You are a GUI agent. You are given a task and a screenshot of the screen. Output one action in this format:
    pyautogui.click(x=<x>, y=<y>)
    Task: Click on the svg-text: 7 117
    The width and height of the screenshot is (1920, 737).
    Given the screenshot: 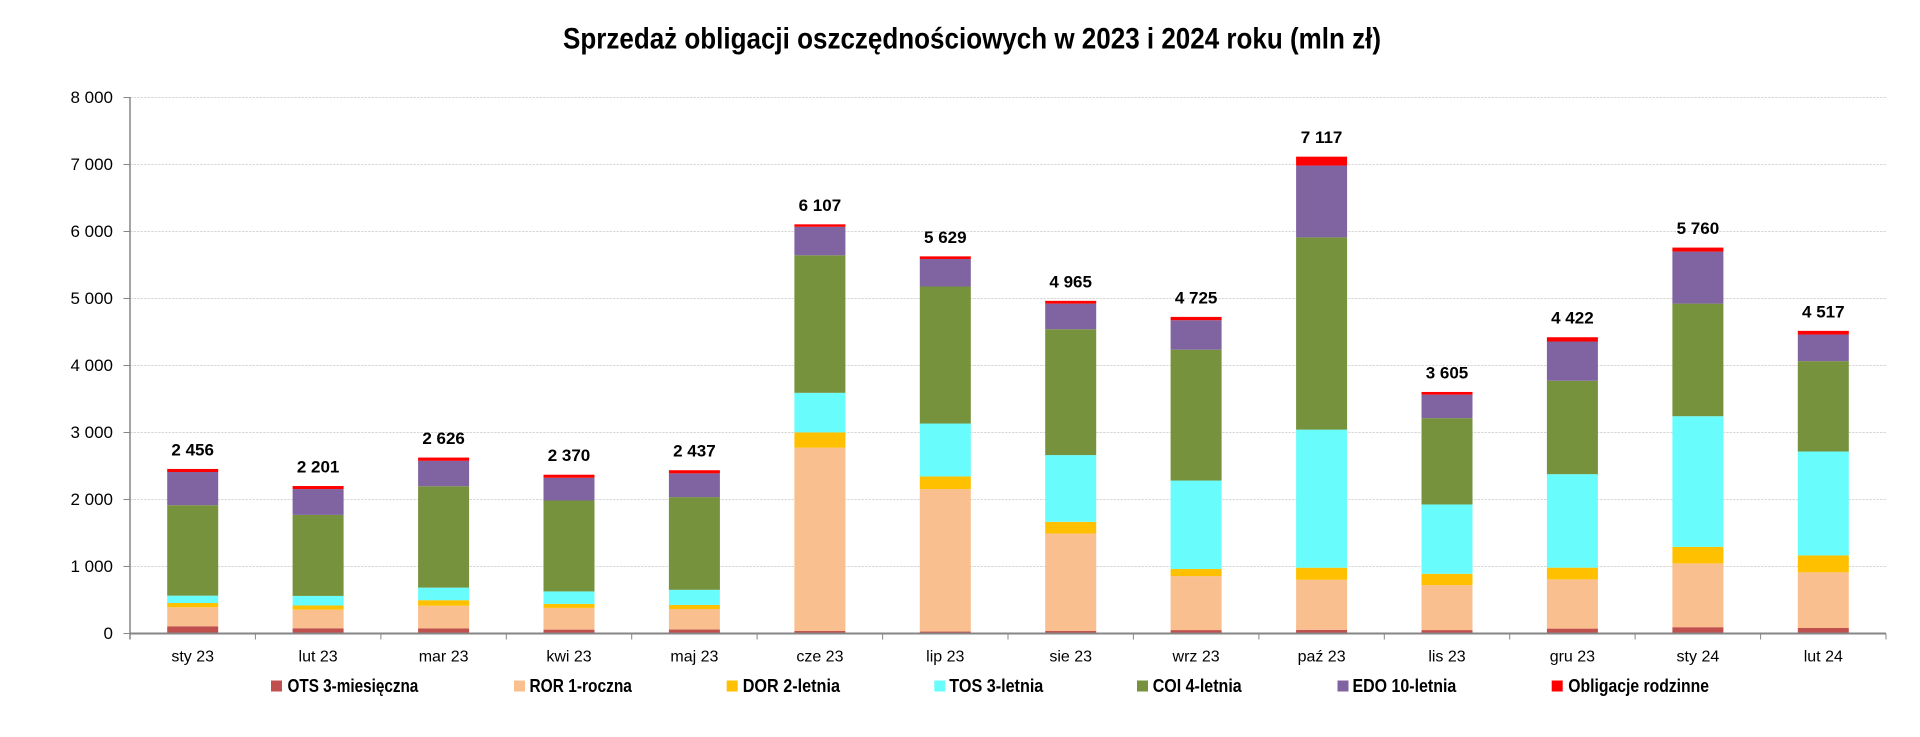 What is the action you would take?
    pyautogui.click(x=1322, y=137)
    